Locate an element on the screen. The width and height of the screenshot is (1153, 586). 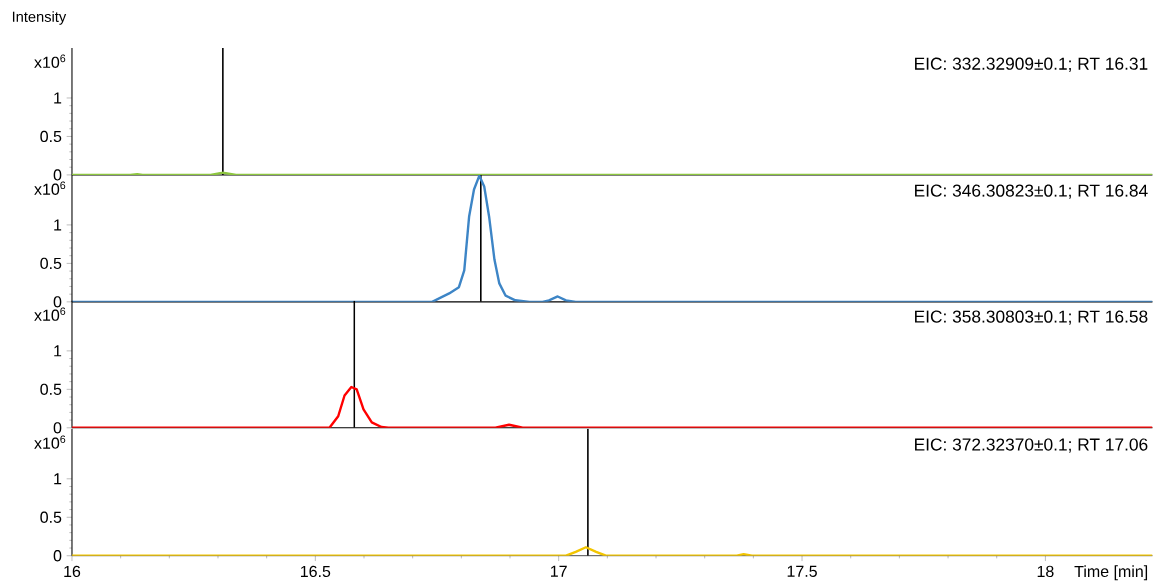
annotation: EIC: 372.32370±0.1; RT 17.06 is located at coordinates (1031, 445).